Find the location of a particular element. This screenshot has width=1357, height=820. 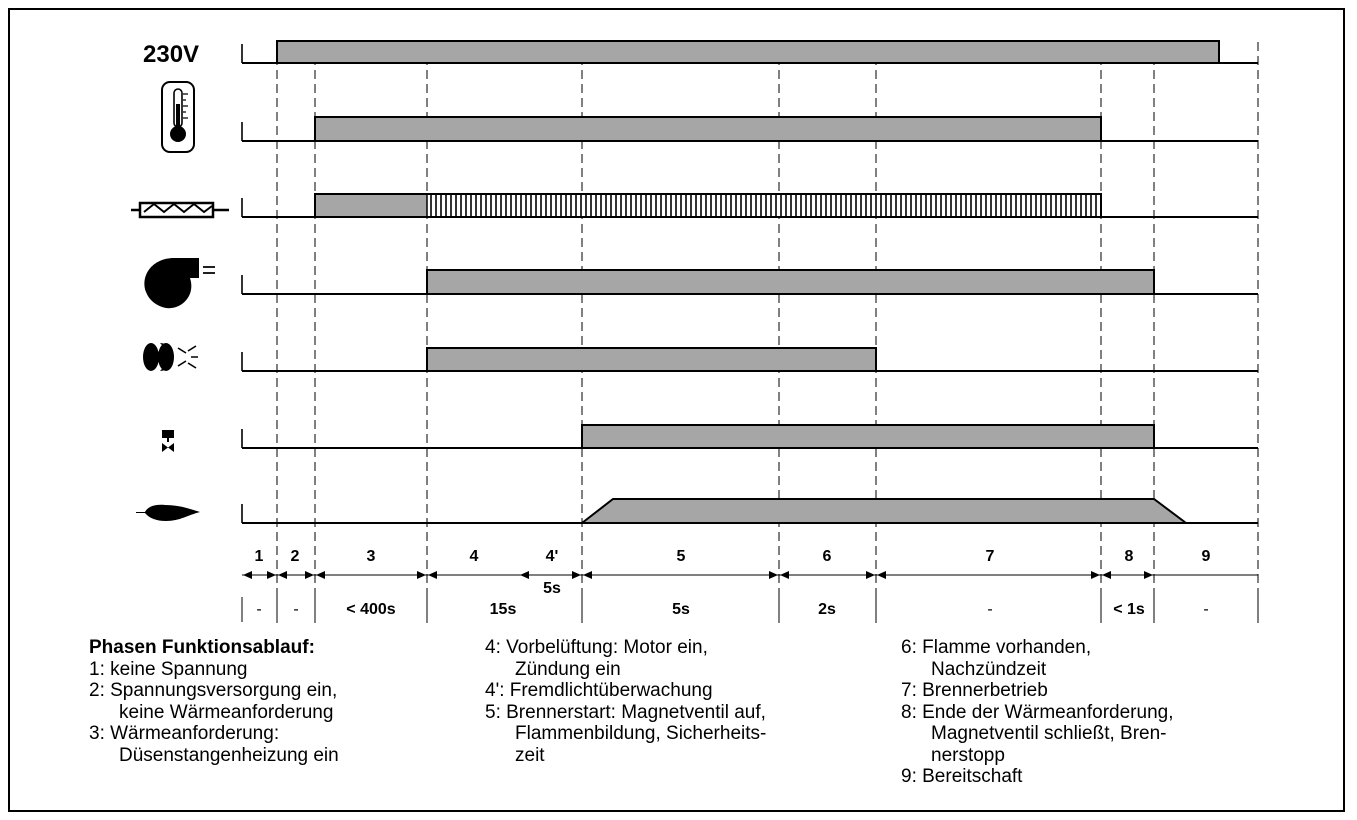

legend-item: 4: Vorbelüftung: Motor ein, is located at coordinates (596, 647).